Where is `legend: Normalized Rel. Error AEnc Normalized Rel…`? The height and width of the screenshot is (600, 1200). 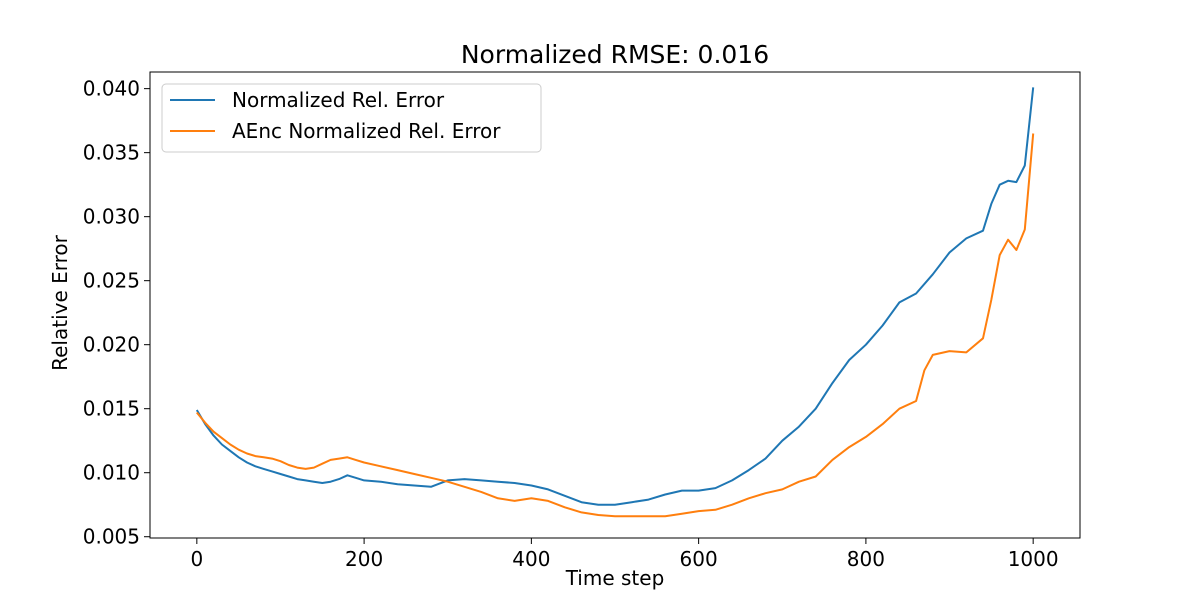
legend: Normalized Rel. Error AEnc Normalized Rel… is located at coordinates (351, 118).